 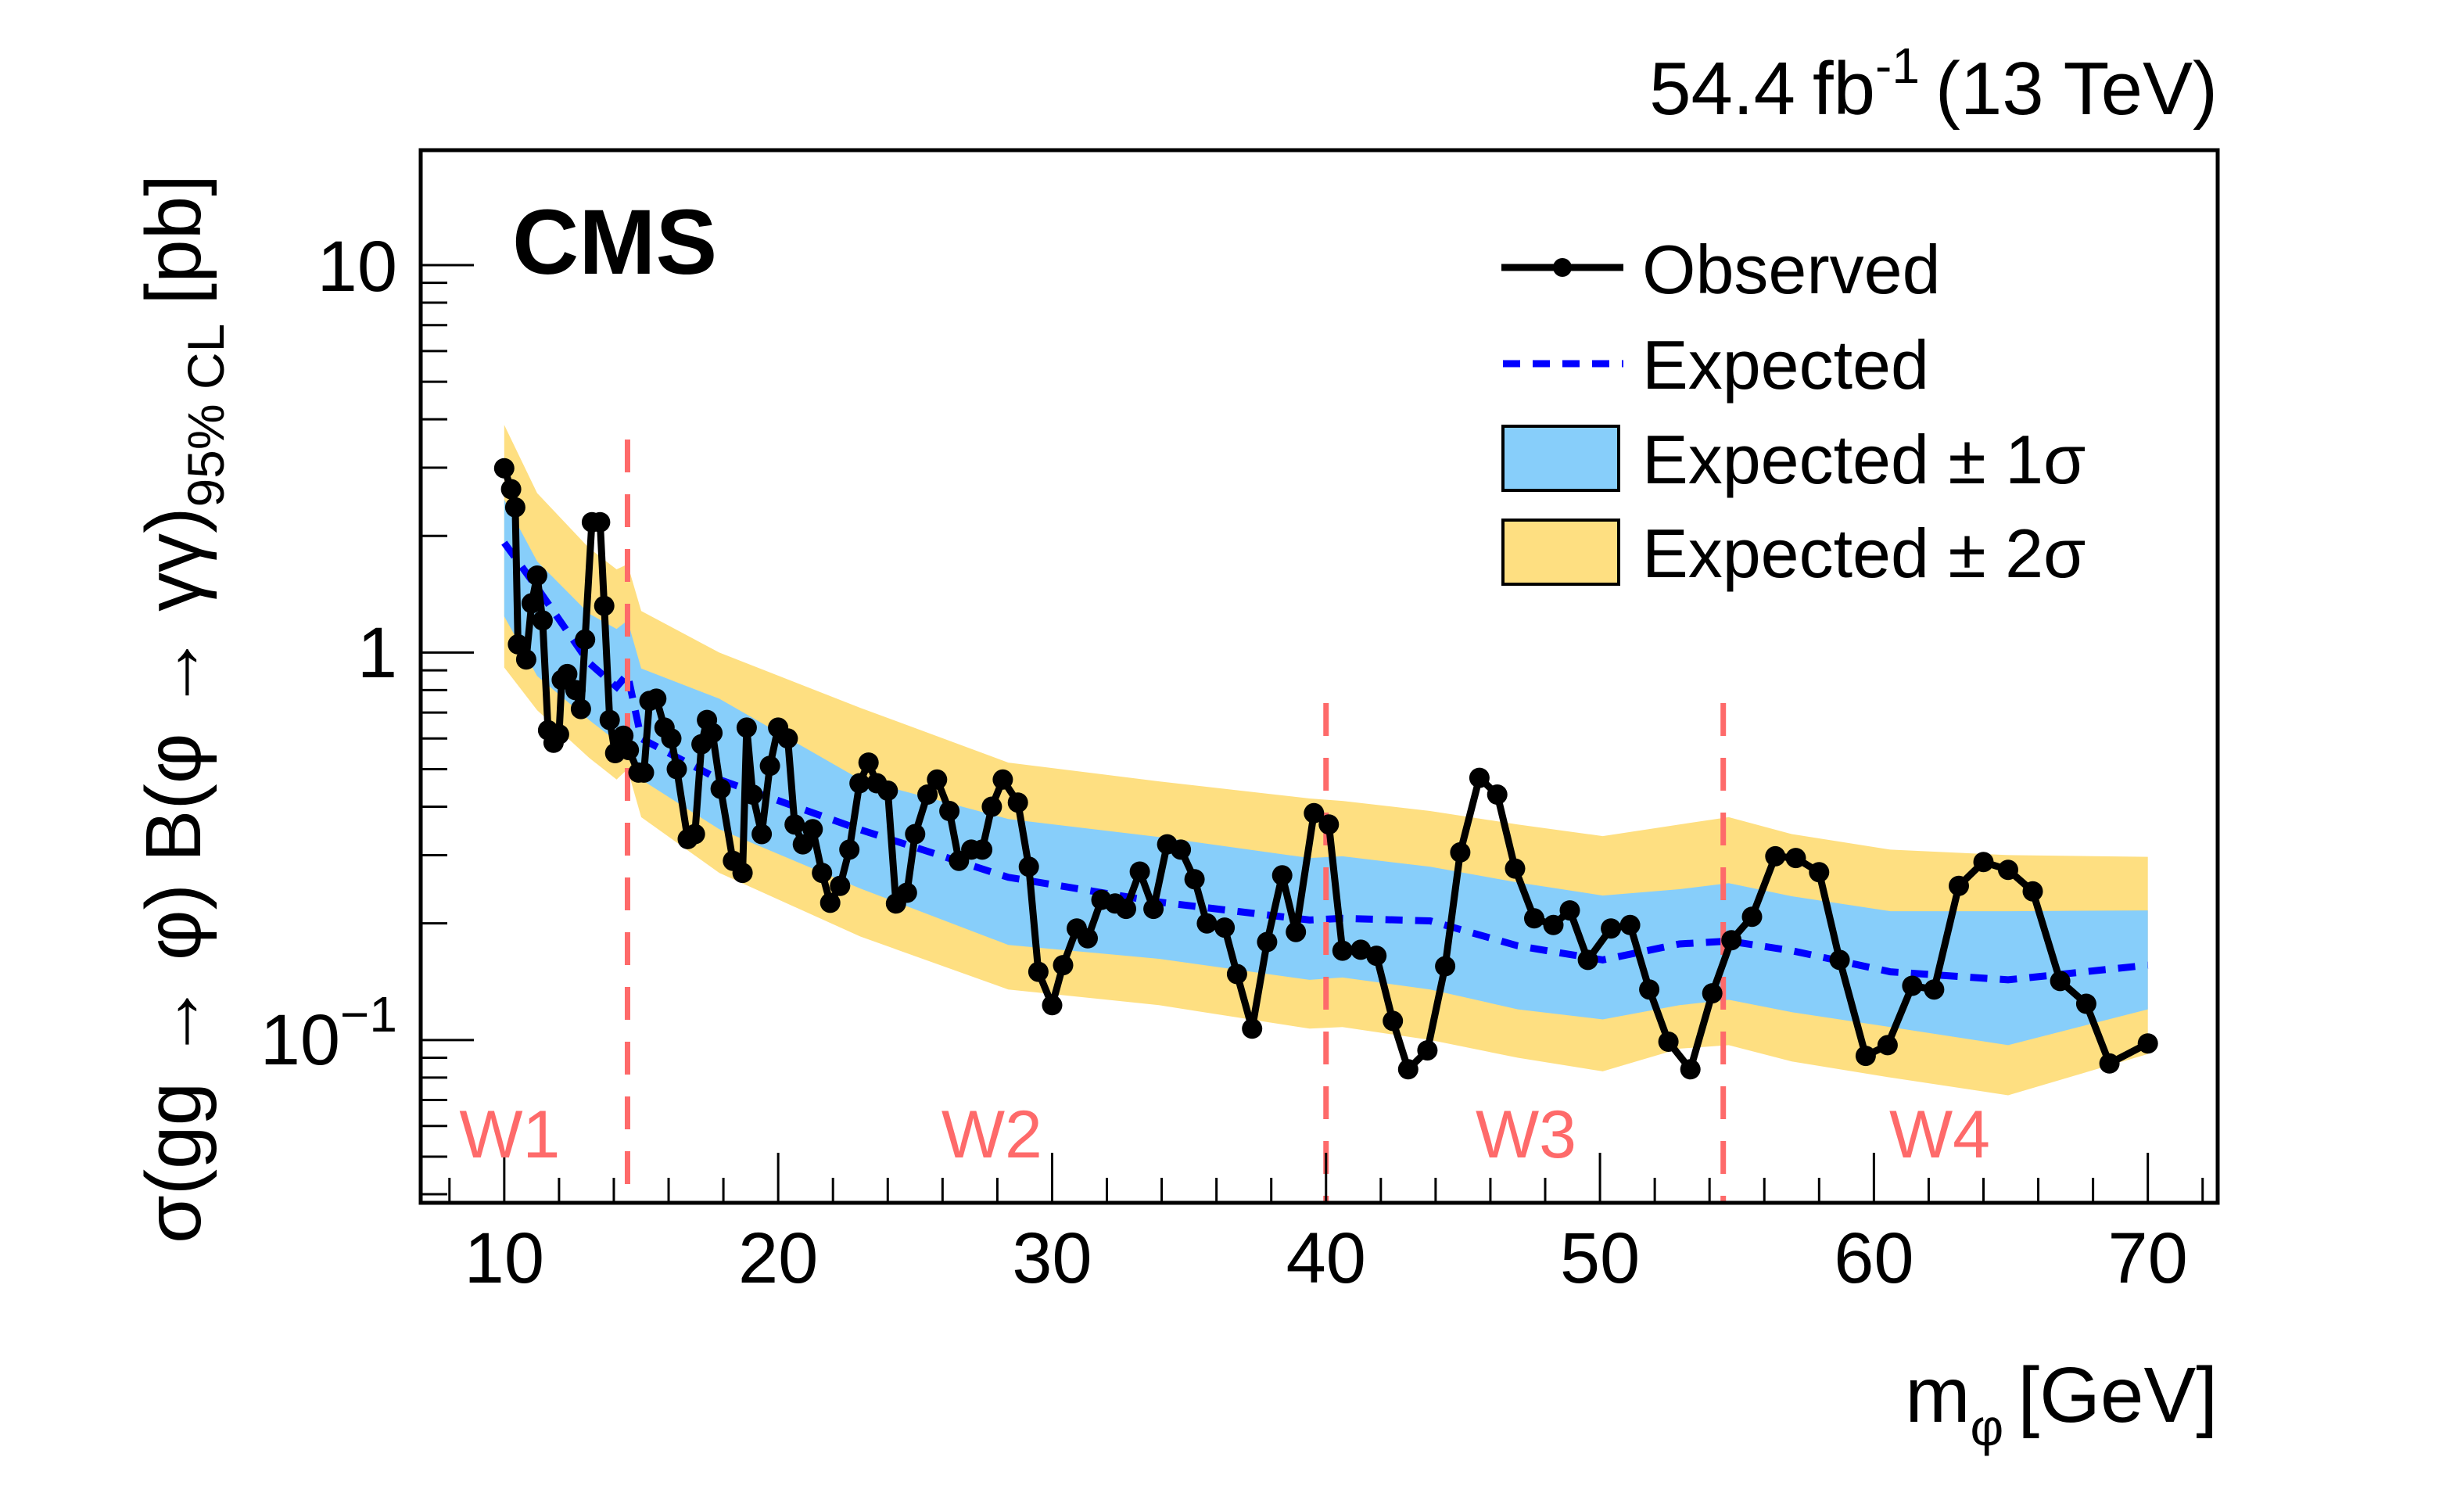 What do you see at coordinates (2076, 89) in the screenshot?
I see `lumi-energy: (13 TeV)` at bounding box center [2076, 89].